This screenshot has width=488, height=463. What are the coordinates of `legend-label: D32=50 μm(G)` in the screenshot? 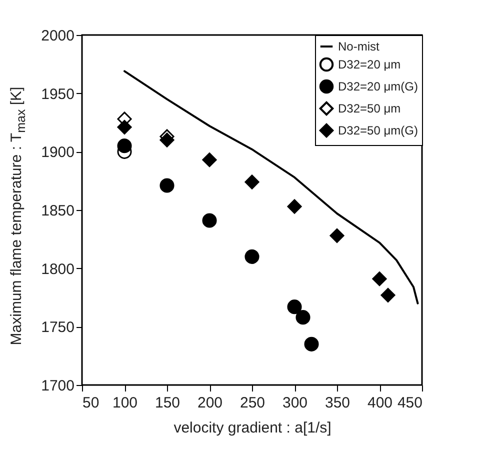 It's located at (378, 131).